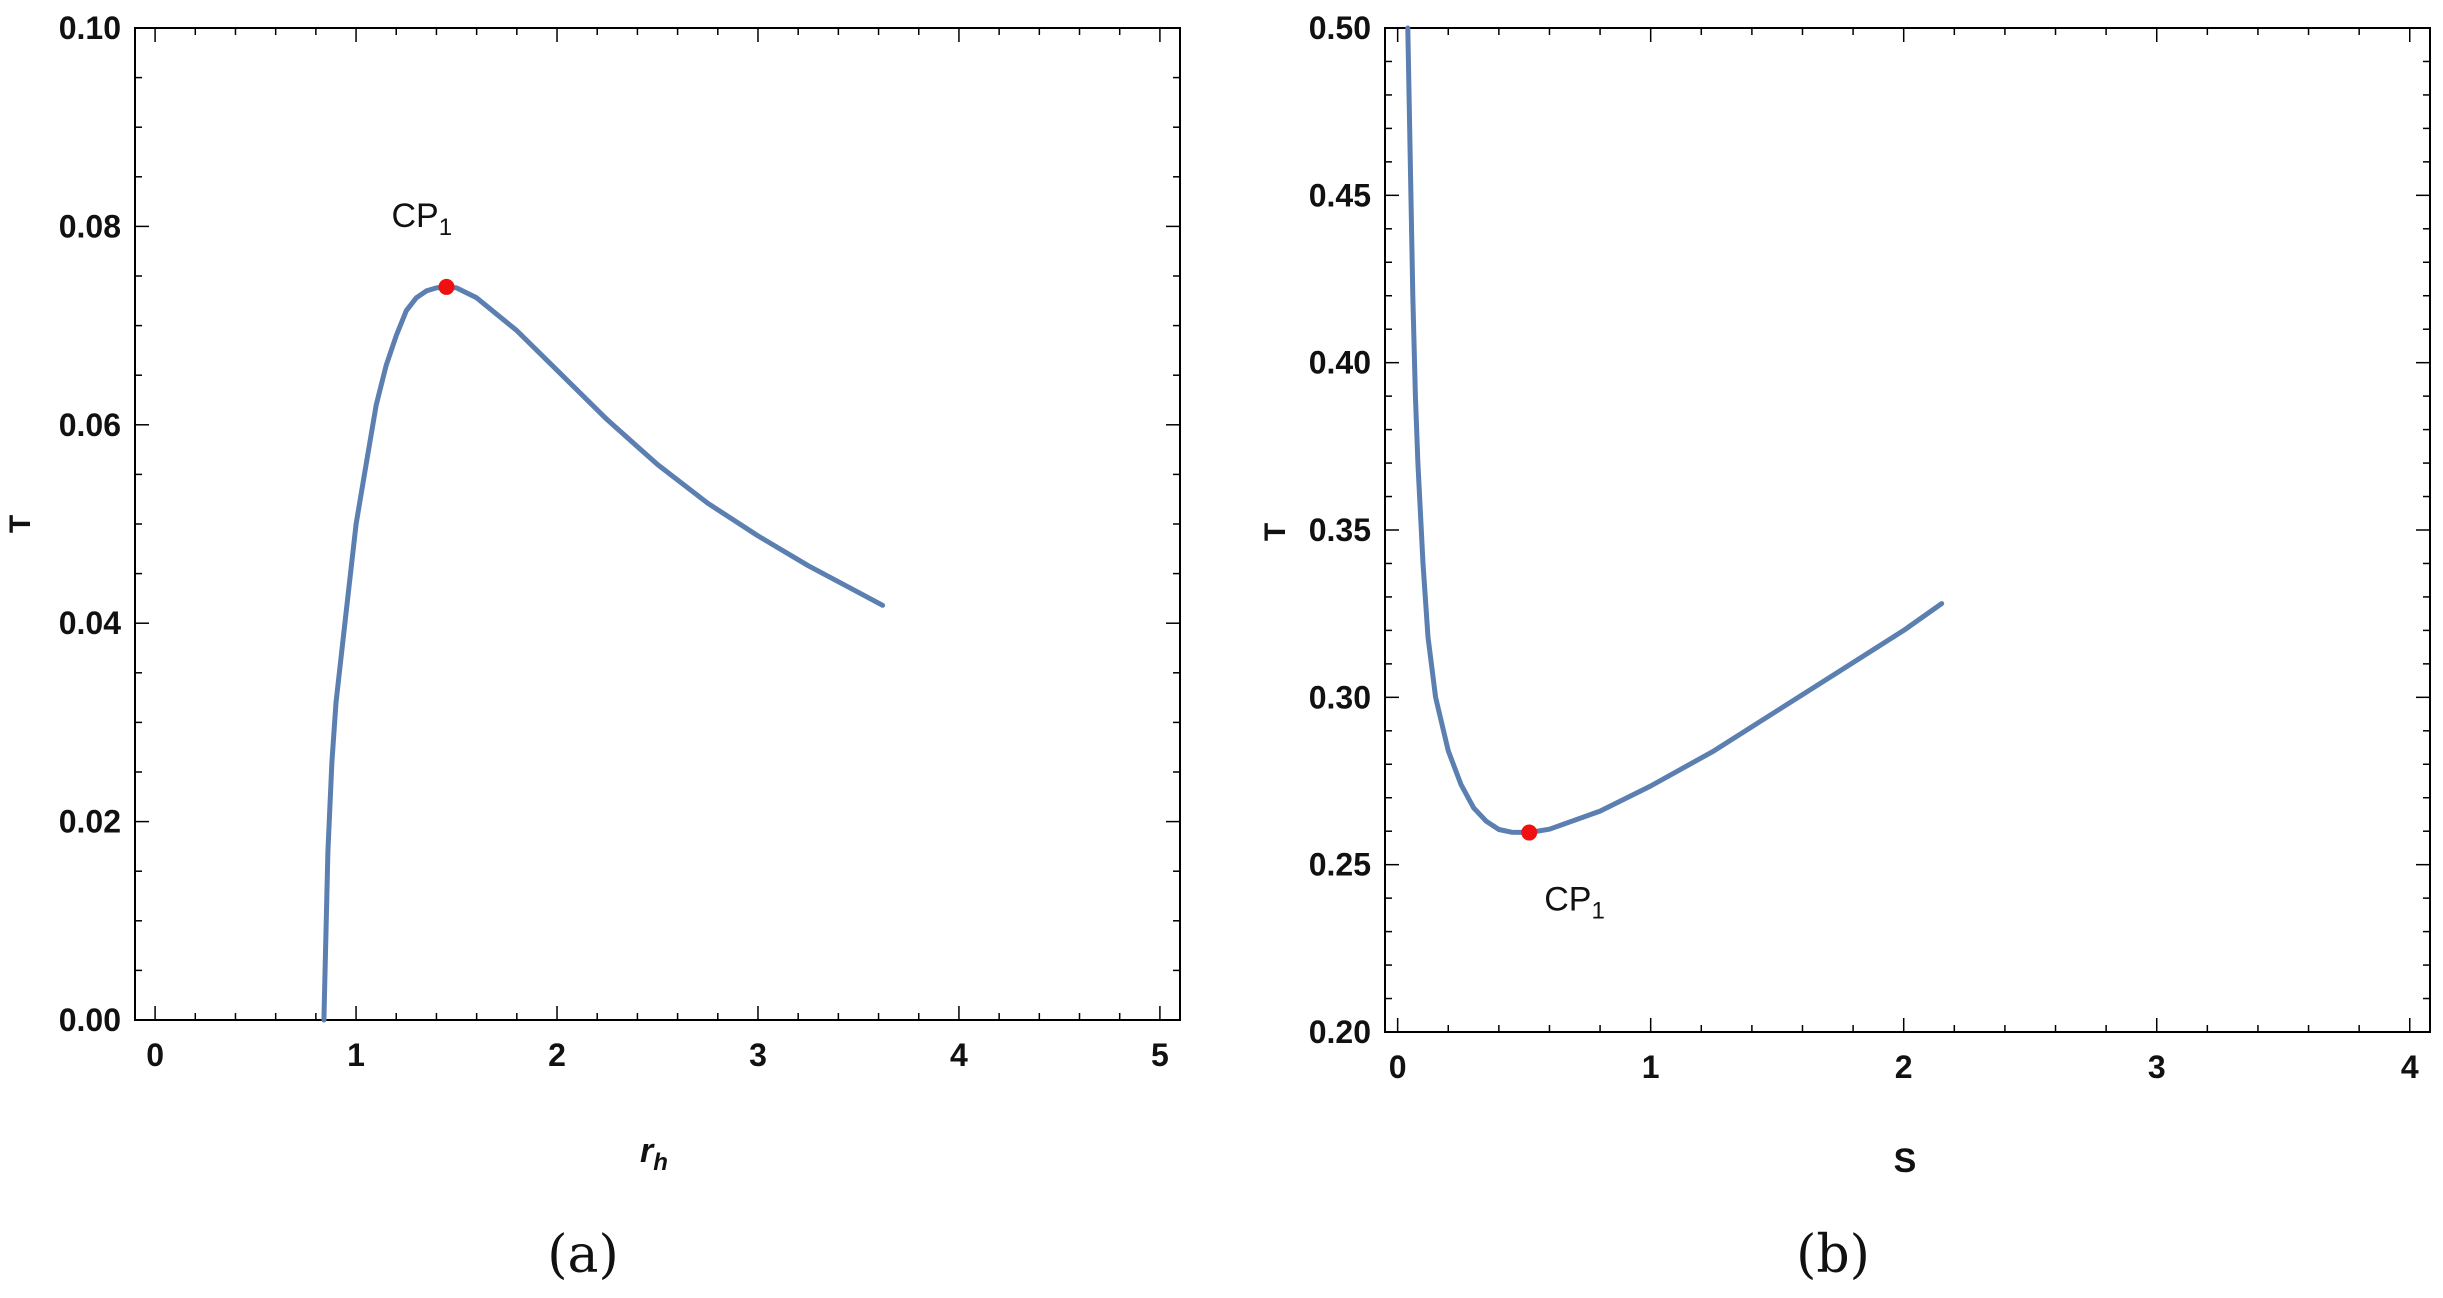 This screenshot has height=1298, width=2443. What do you see at coordinates (446, 286) in the screenshot?
I see `panel-a-critical-point-marker` at bounding box center [446, 286].